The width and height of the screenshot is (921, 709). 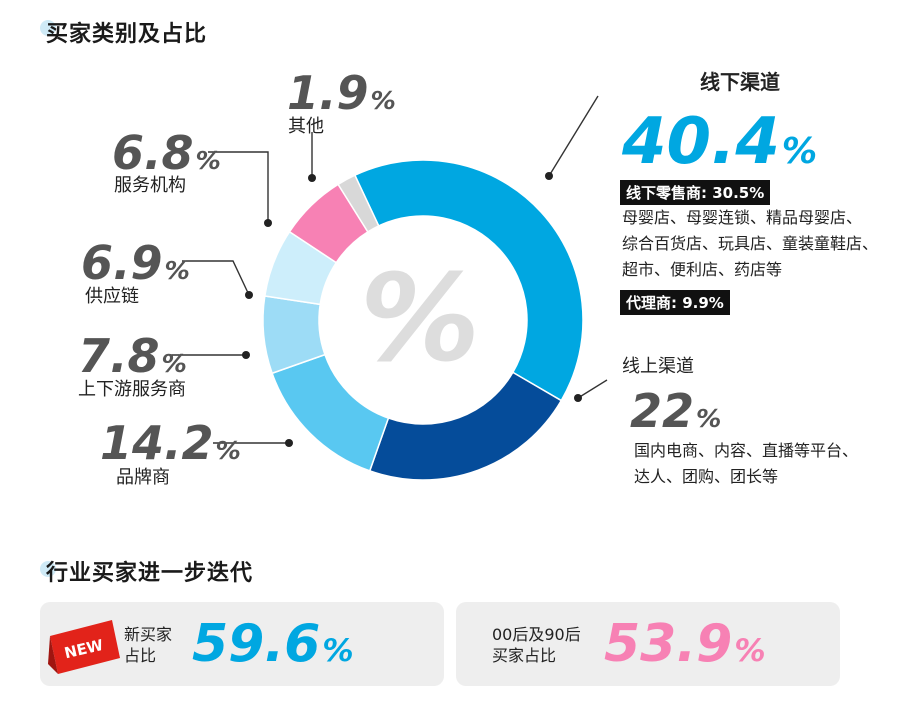 I want to click on new-buyer-card: NEW 新买家 占比 59.6%, so click(x=242, y=644).